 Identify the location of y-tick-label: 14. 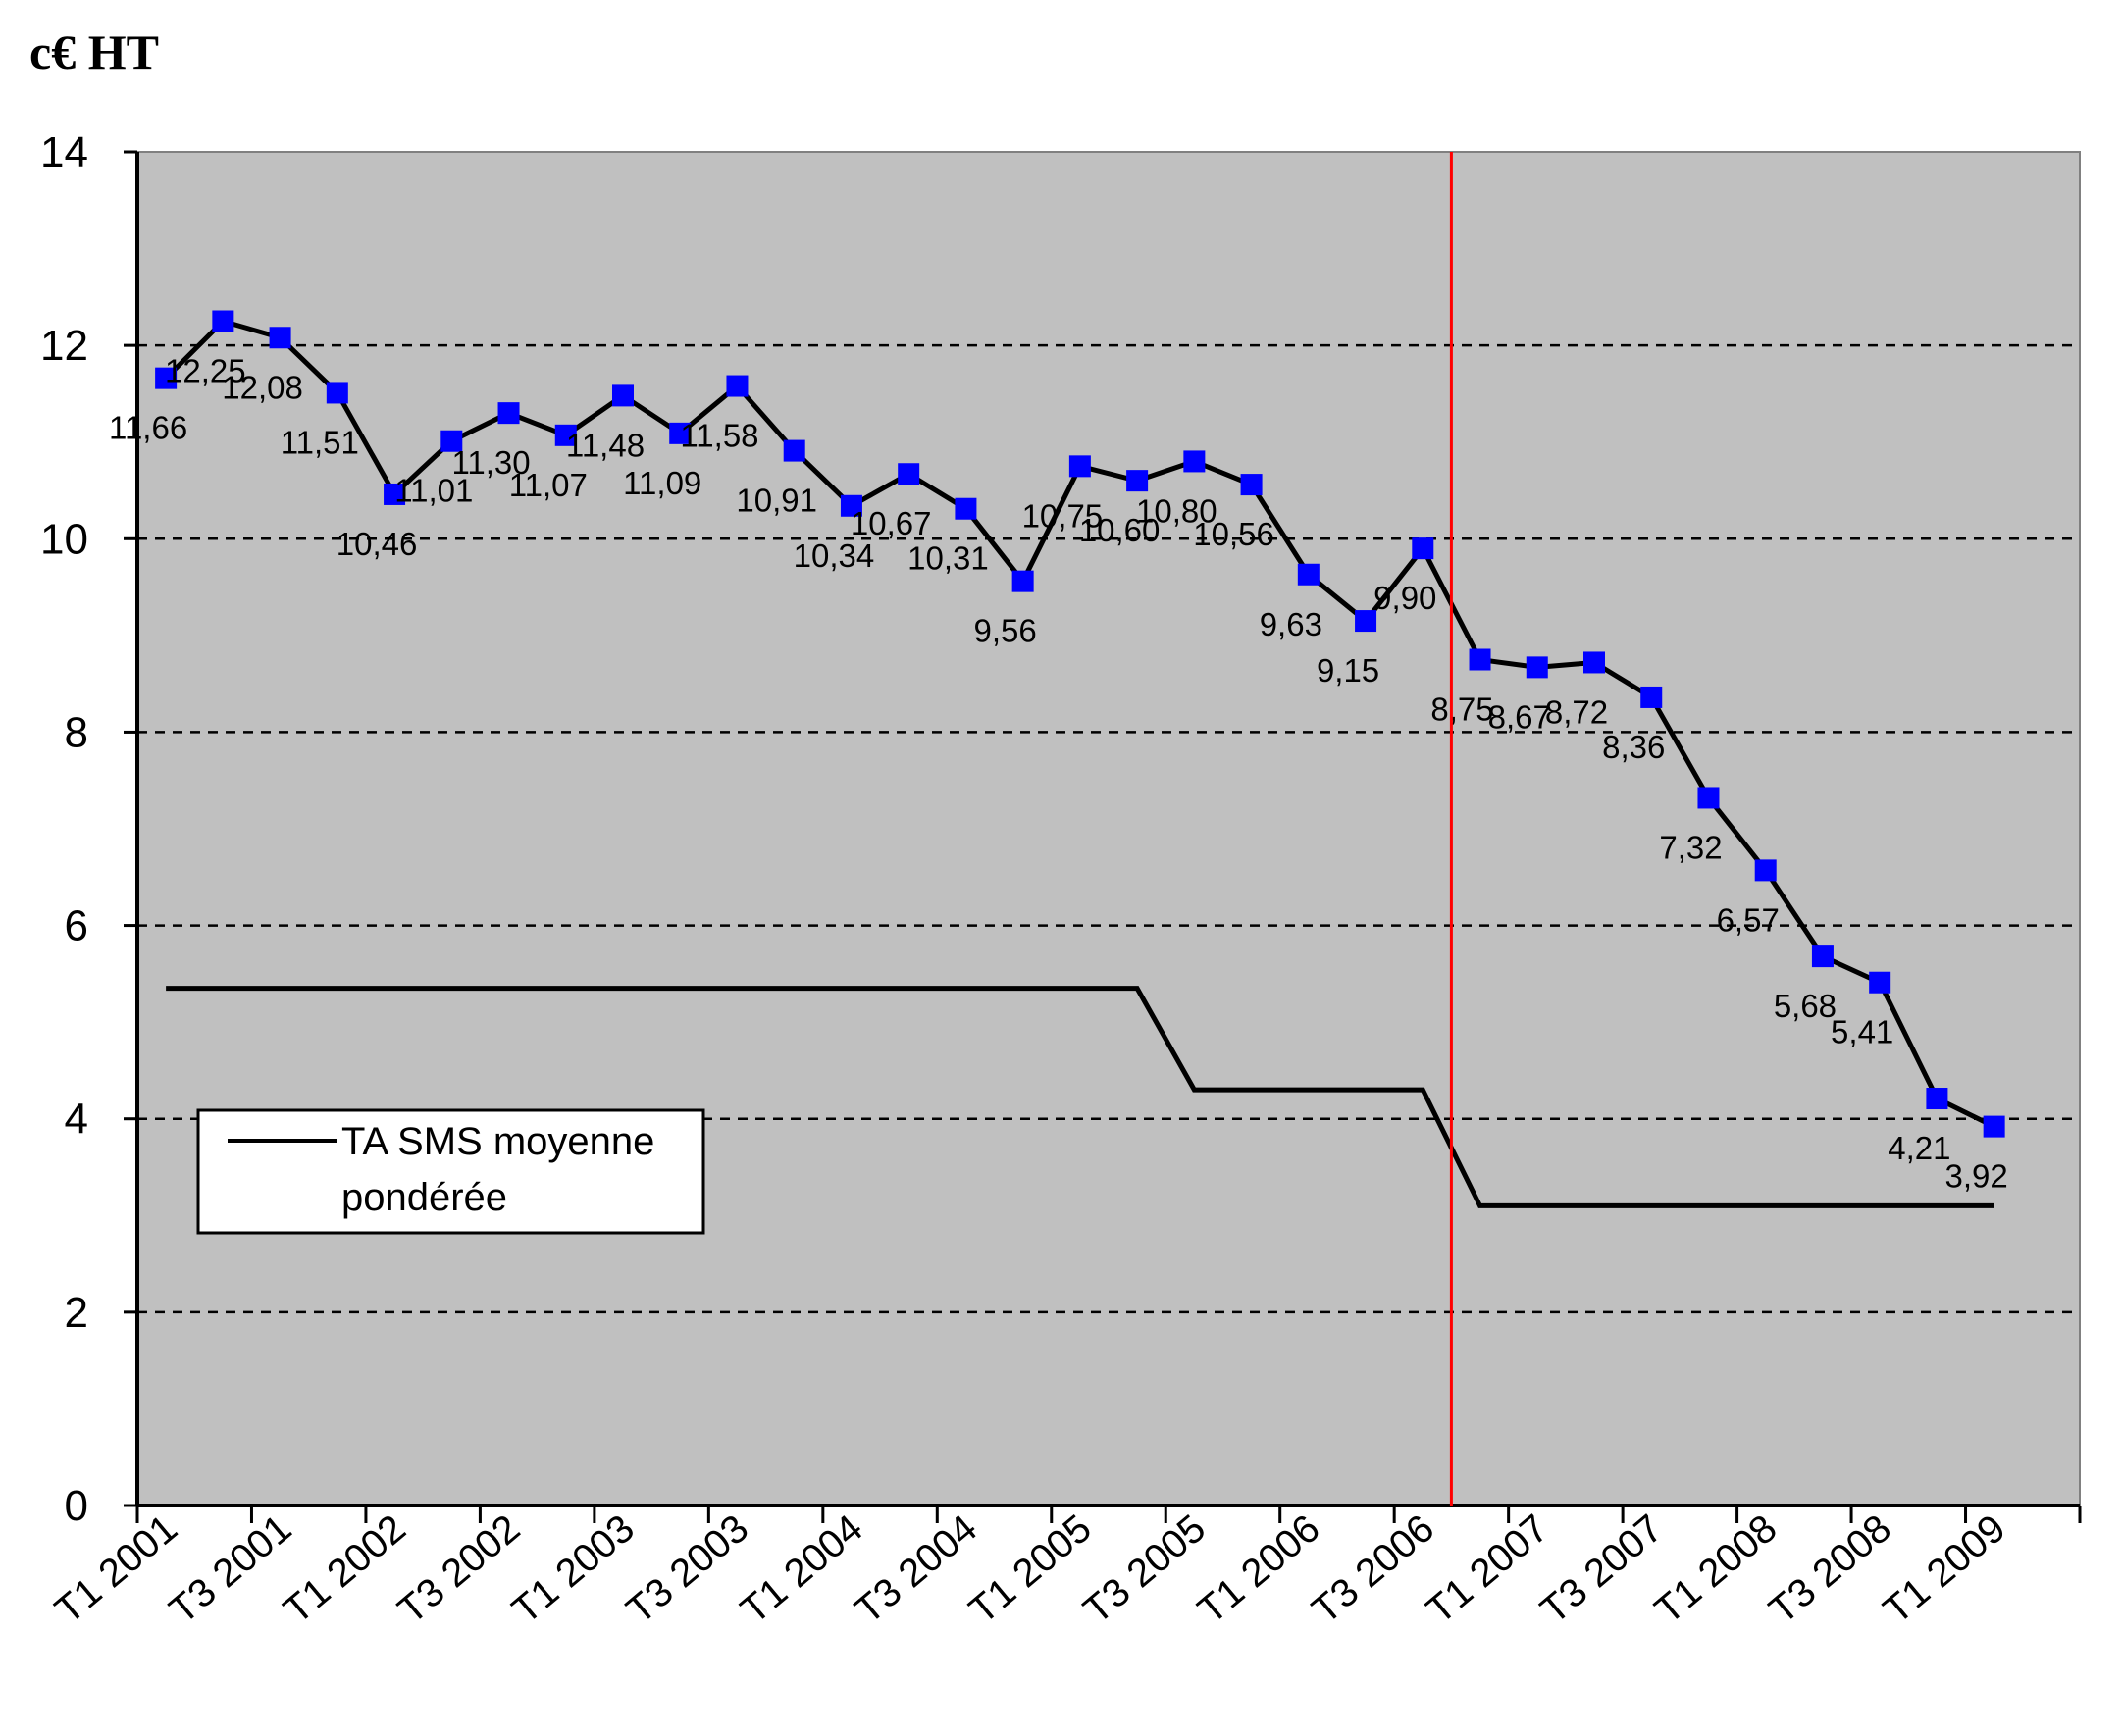
(64, 152).